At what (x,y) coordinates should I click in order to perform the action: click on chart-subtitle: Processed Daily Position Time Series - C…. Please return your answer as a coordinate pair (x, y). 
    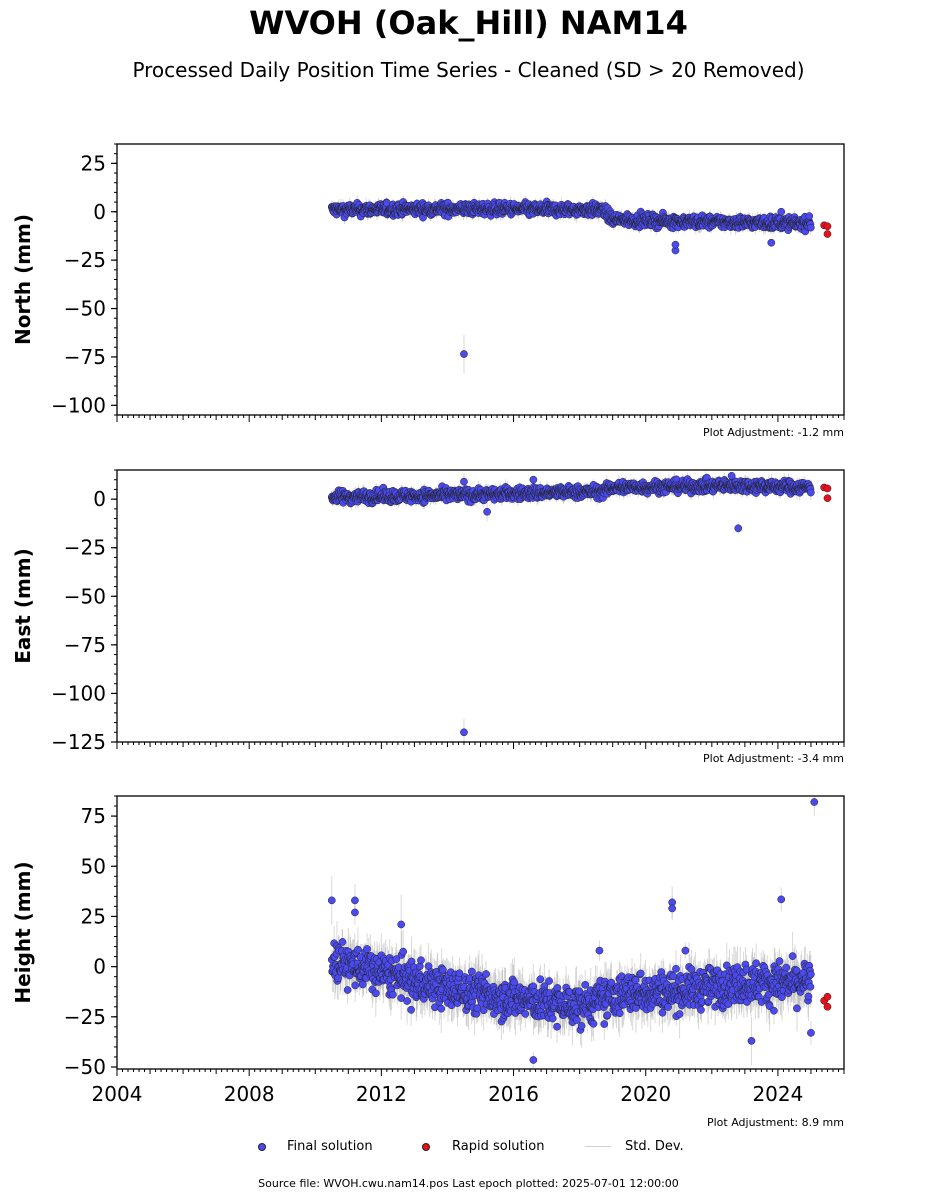
    Looking at the image, I should click on (468, 70).